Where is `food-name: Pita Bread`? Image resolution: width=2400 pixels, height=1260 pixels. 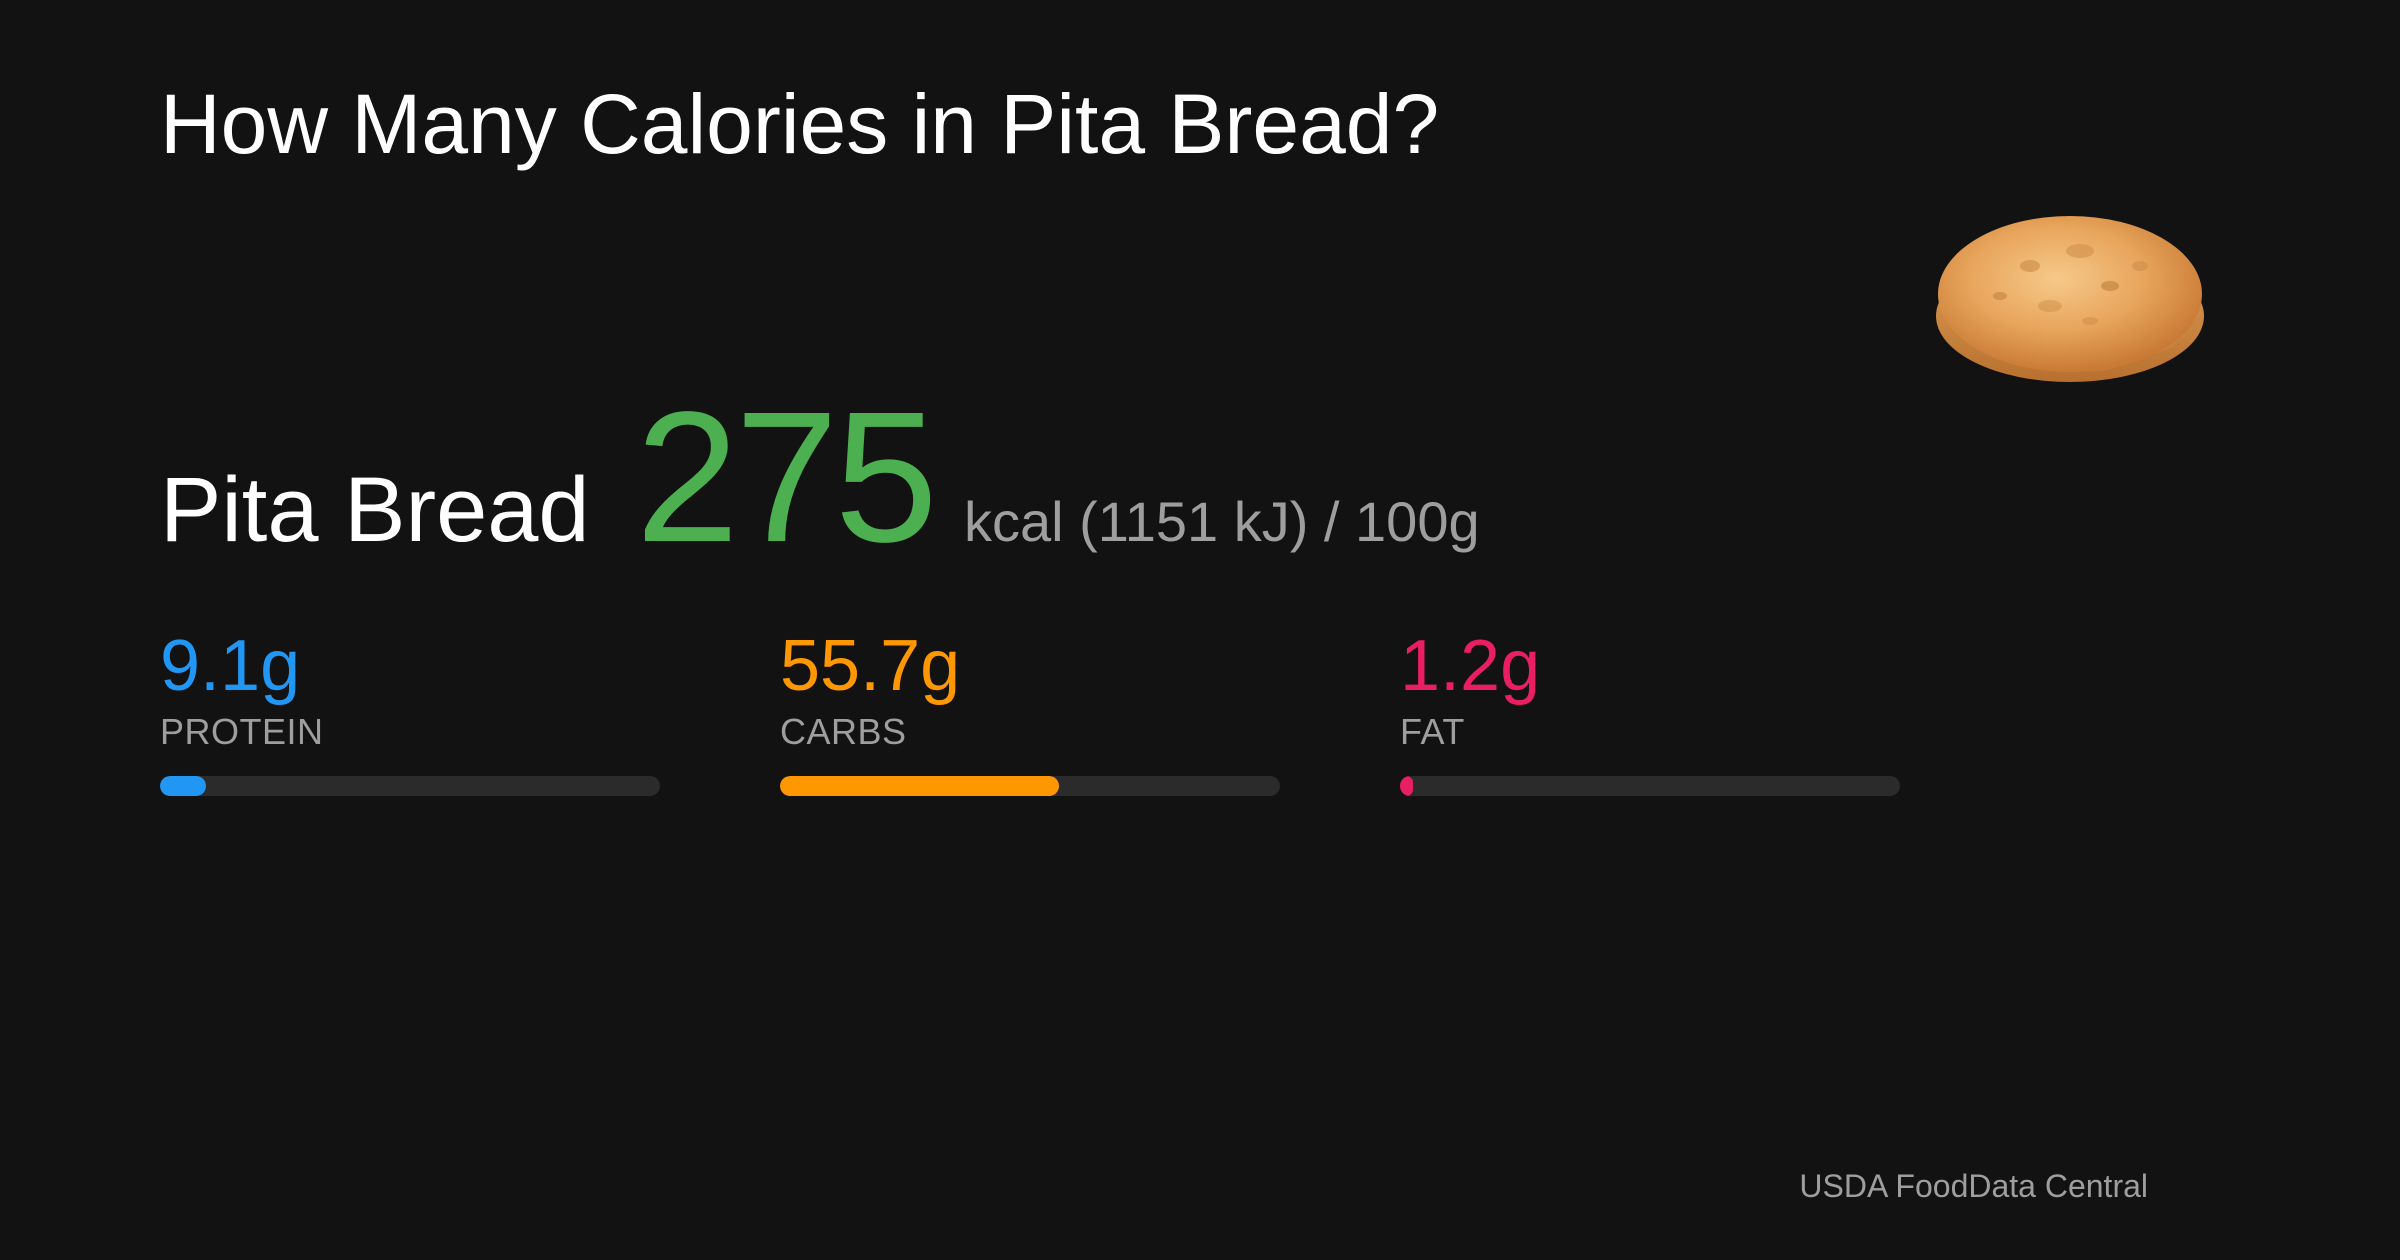
food-name: Pita Bread is located at coordinates (375, 510).